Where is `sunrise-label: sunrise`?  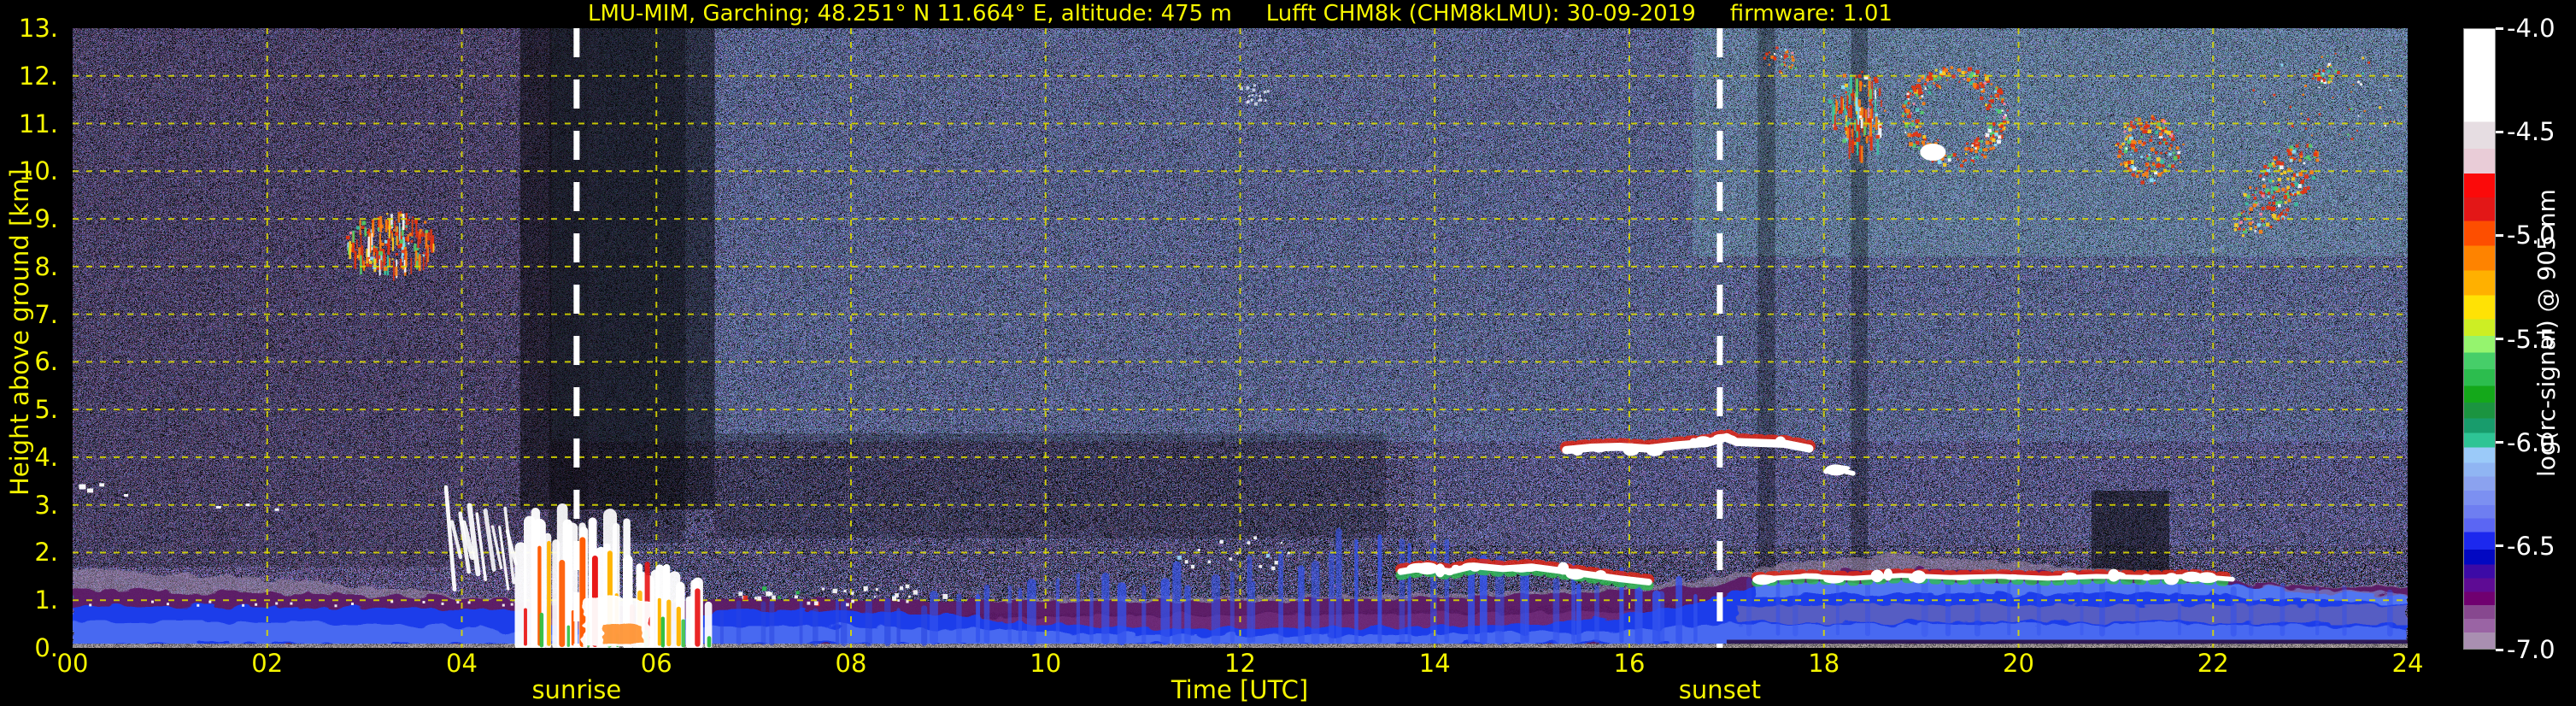
sunrise-label: sunrise is located at coordinates (576, 689).